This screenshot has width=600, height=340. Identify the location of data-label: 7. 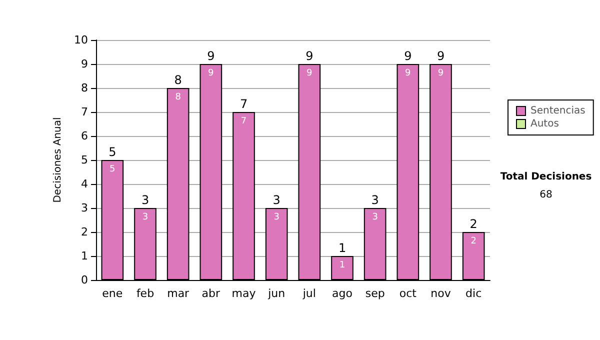
(243, 121).